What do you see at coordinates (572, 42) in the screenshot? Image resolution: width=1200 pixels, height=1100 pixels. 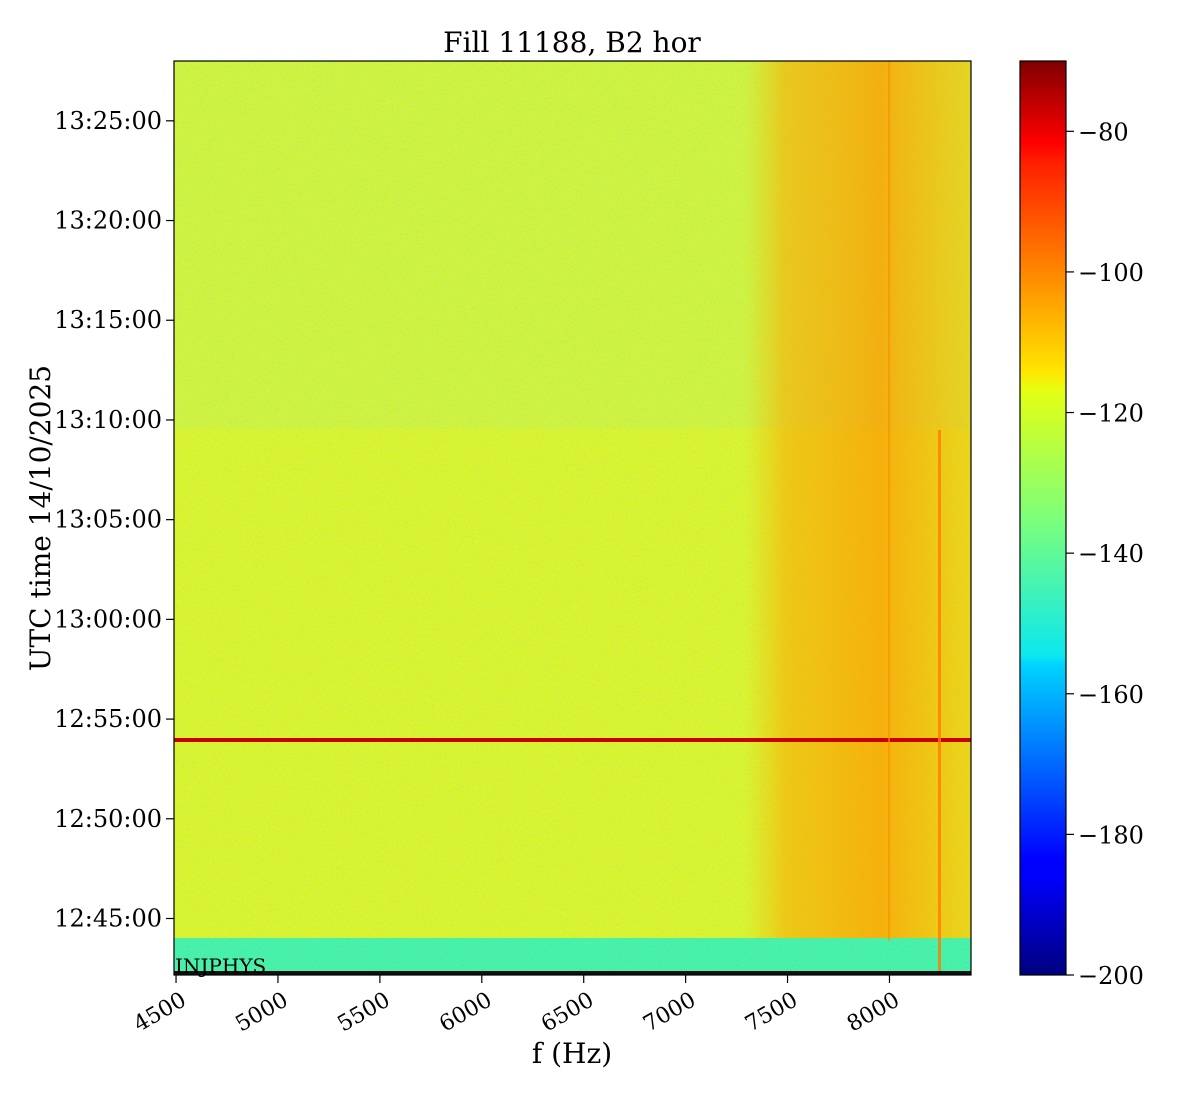 I see `chart-title: Fill 11188, B2 hor` at bounding box center [572, 42].